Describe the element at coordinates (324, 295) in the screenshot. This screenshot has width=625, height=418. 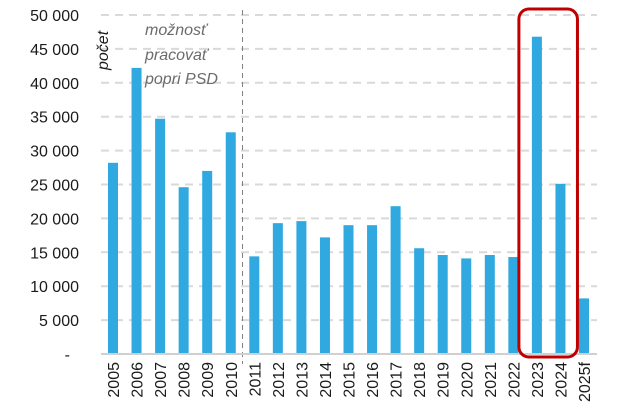
I see `bar-2014` at that location.